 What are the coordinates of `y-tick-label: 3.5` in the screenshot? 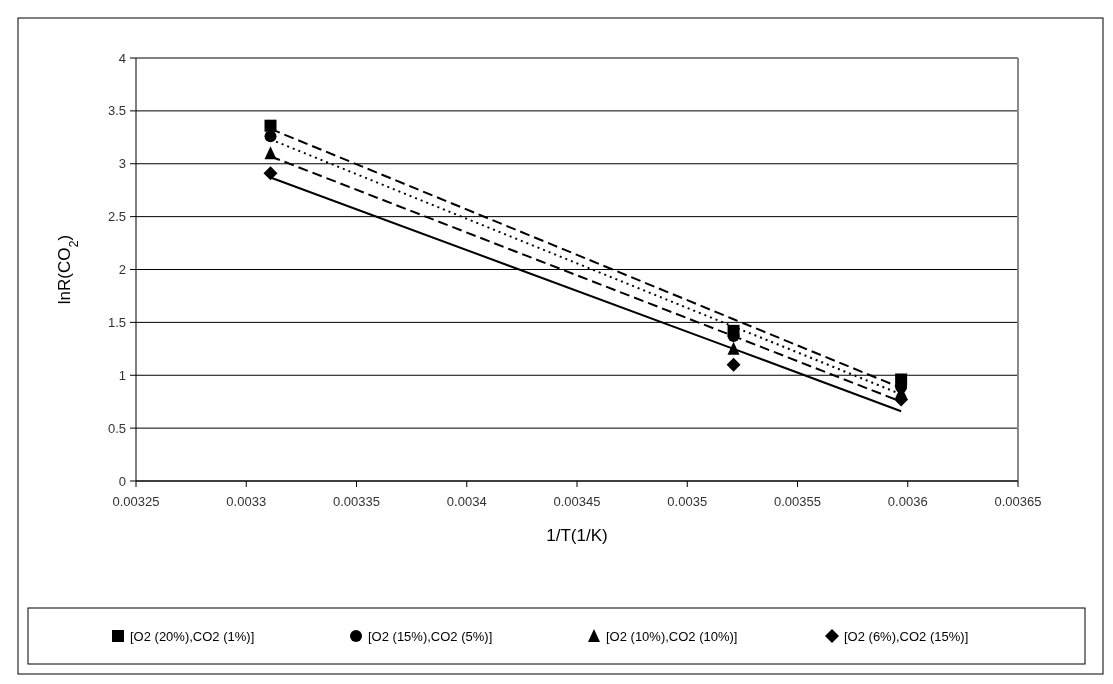 It's located at (116, 111).